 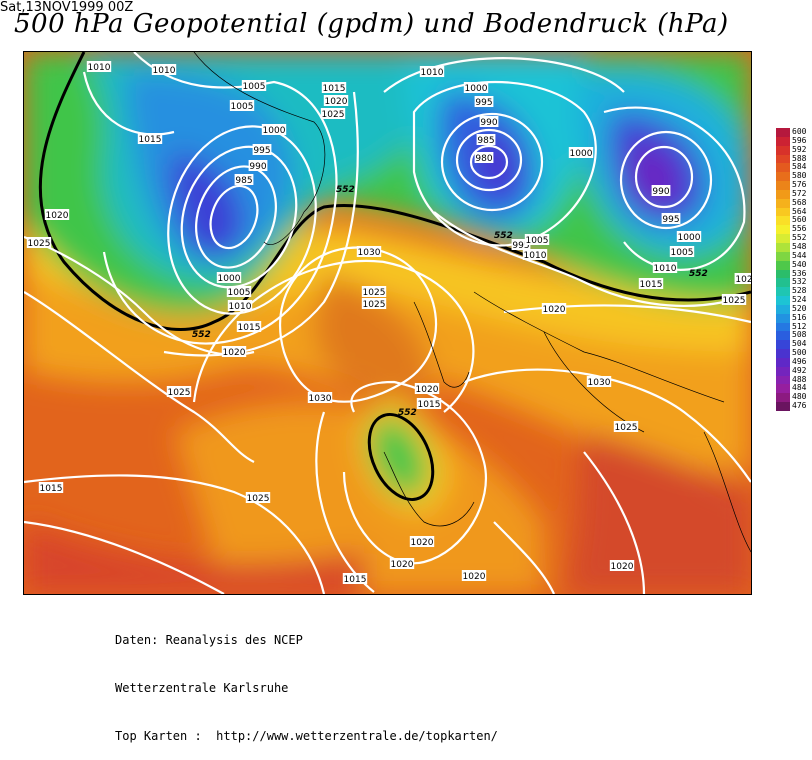 I want to click on legend-row: 496, so click(x=794, y=362).